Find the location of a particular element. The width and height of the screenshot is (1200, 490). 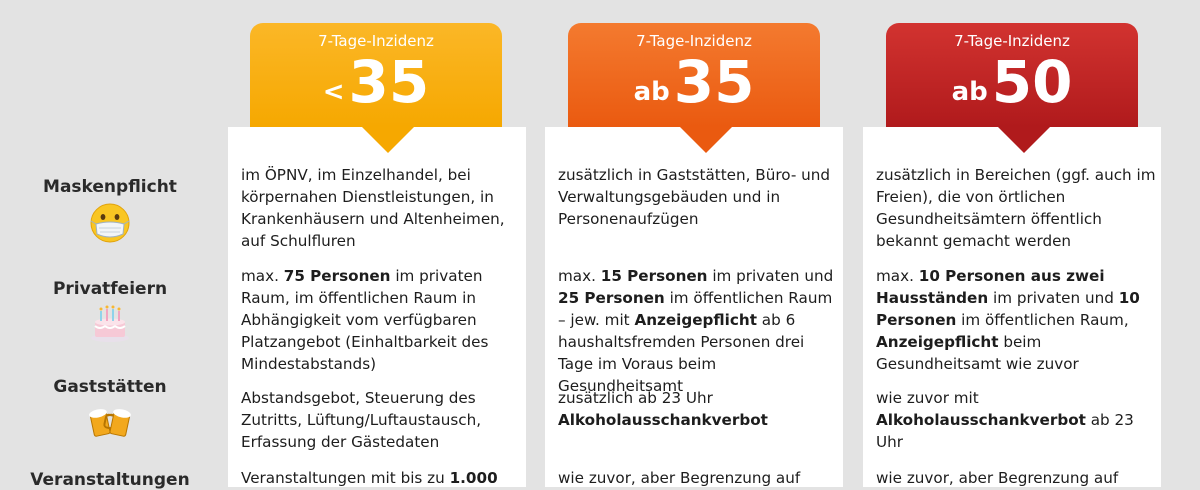

row-label-privatfeiern: Privatfeiern is located at coordinates (110, 289).